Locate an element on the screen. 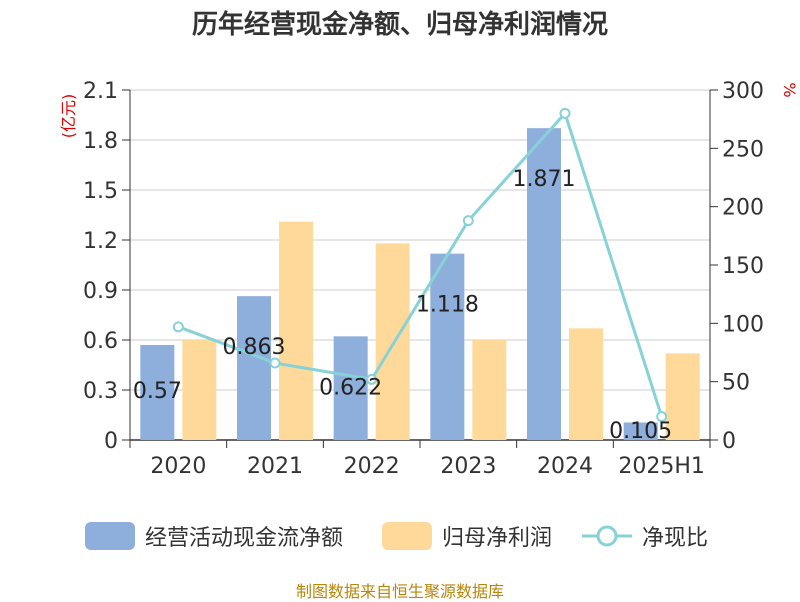 The height and width of the screenshot is (602, 800). x-tick-label: 2021 is located at coordinates (275, 466).